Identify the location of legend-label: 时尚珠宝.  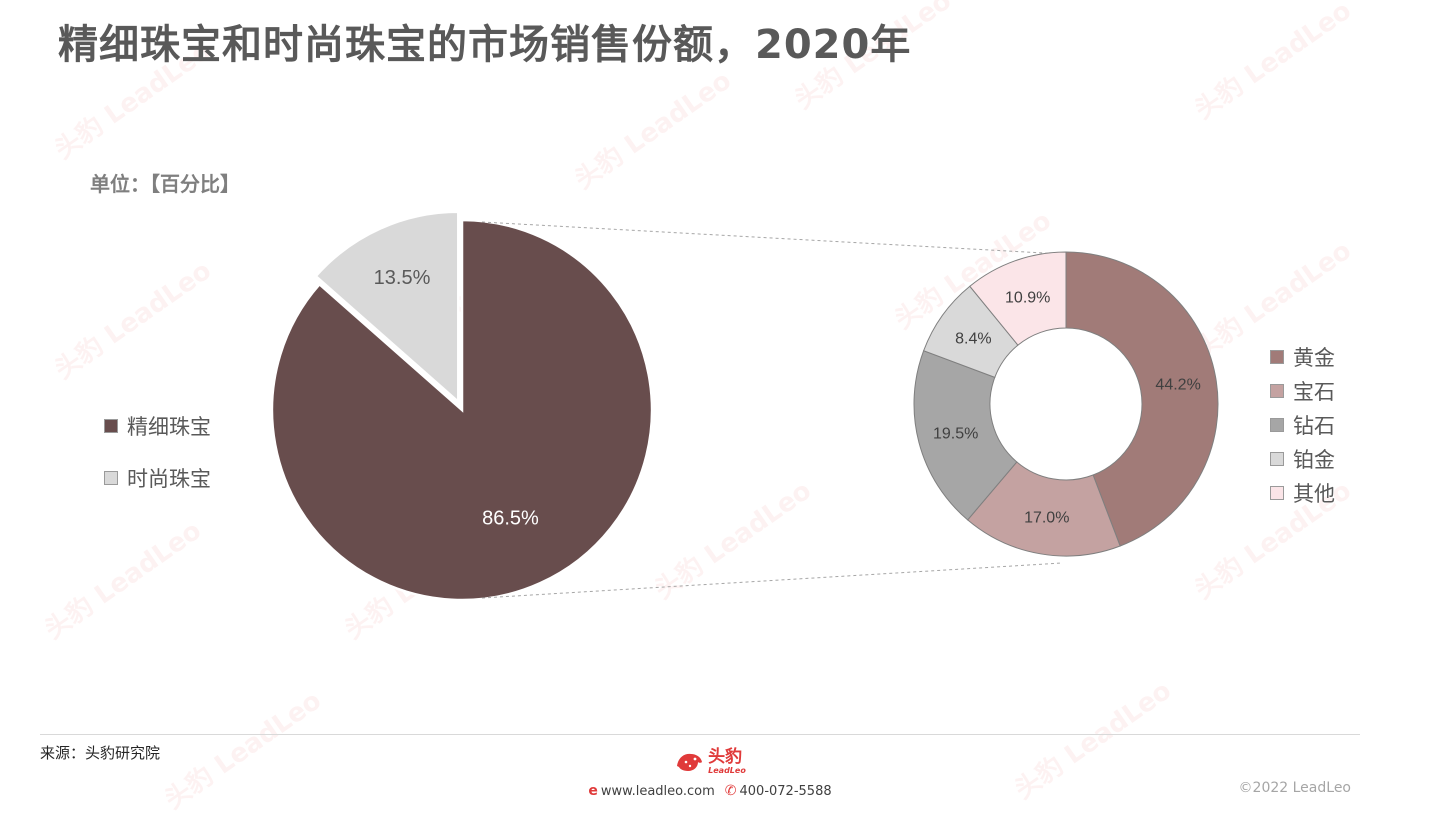
(169, 479).